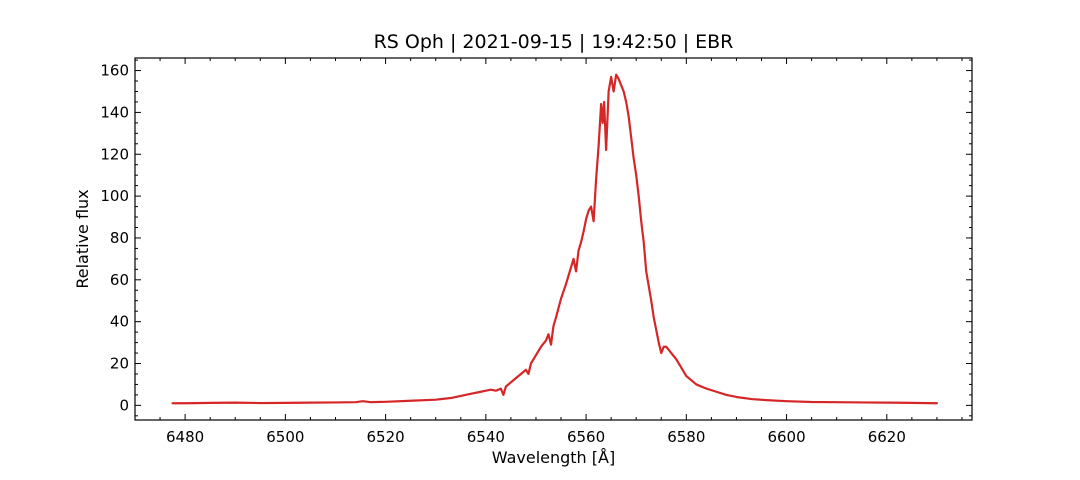 Image resolution: width=1080 pixels, height=480 pixels. Describe the element at coordinates (386, 437) in the screenshot. I see `x-tick-label: 6520` at that location.